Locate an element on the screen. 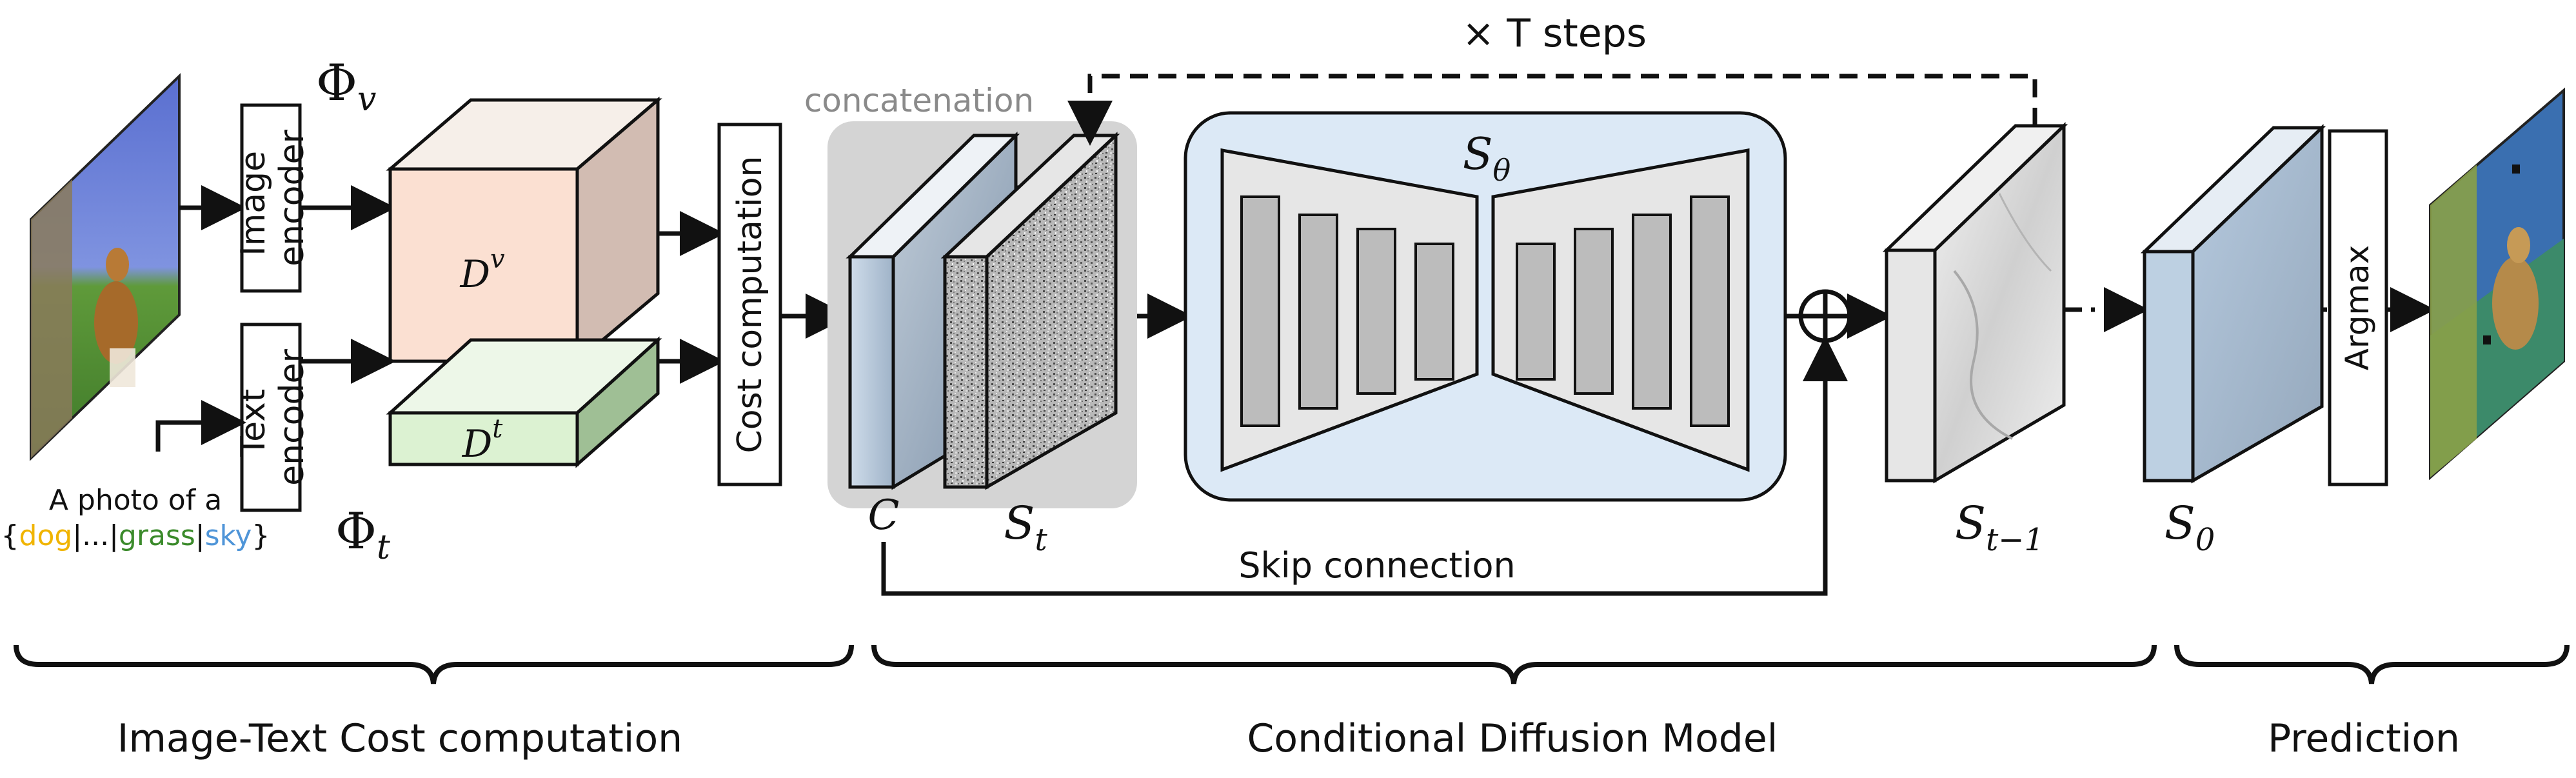 Image resolution: width=2576 pixels, height=778 pixels. st-slab is located at coordinates (1030, 311).